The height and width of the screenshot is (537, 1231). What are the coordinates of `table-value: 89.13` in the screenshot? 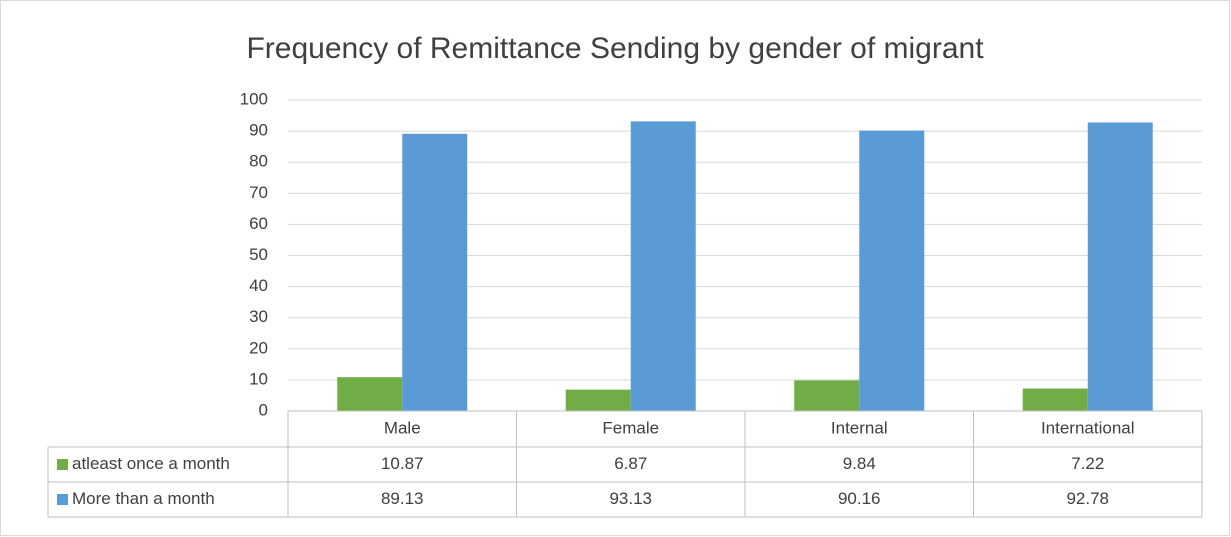 It's located at (402, 498).